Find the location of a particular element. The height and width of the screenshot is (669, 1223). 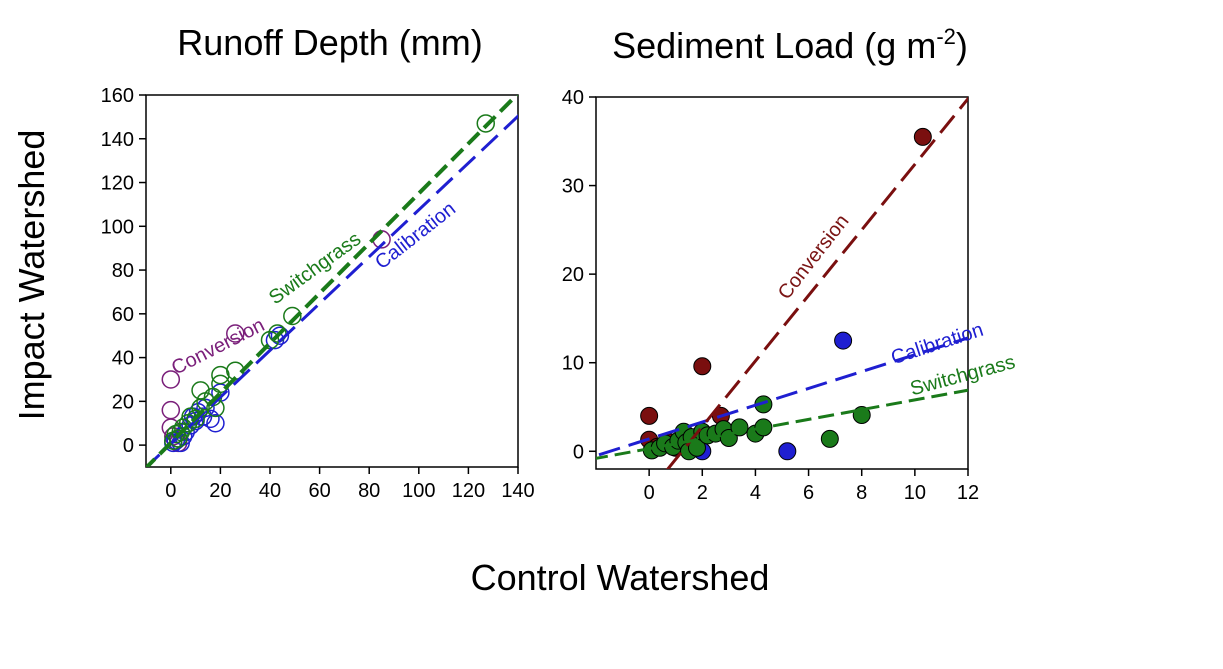

runoff-x-tick-label: 80 is located at coordinates (369, 491).